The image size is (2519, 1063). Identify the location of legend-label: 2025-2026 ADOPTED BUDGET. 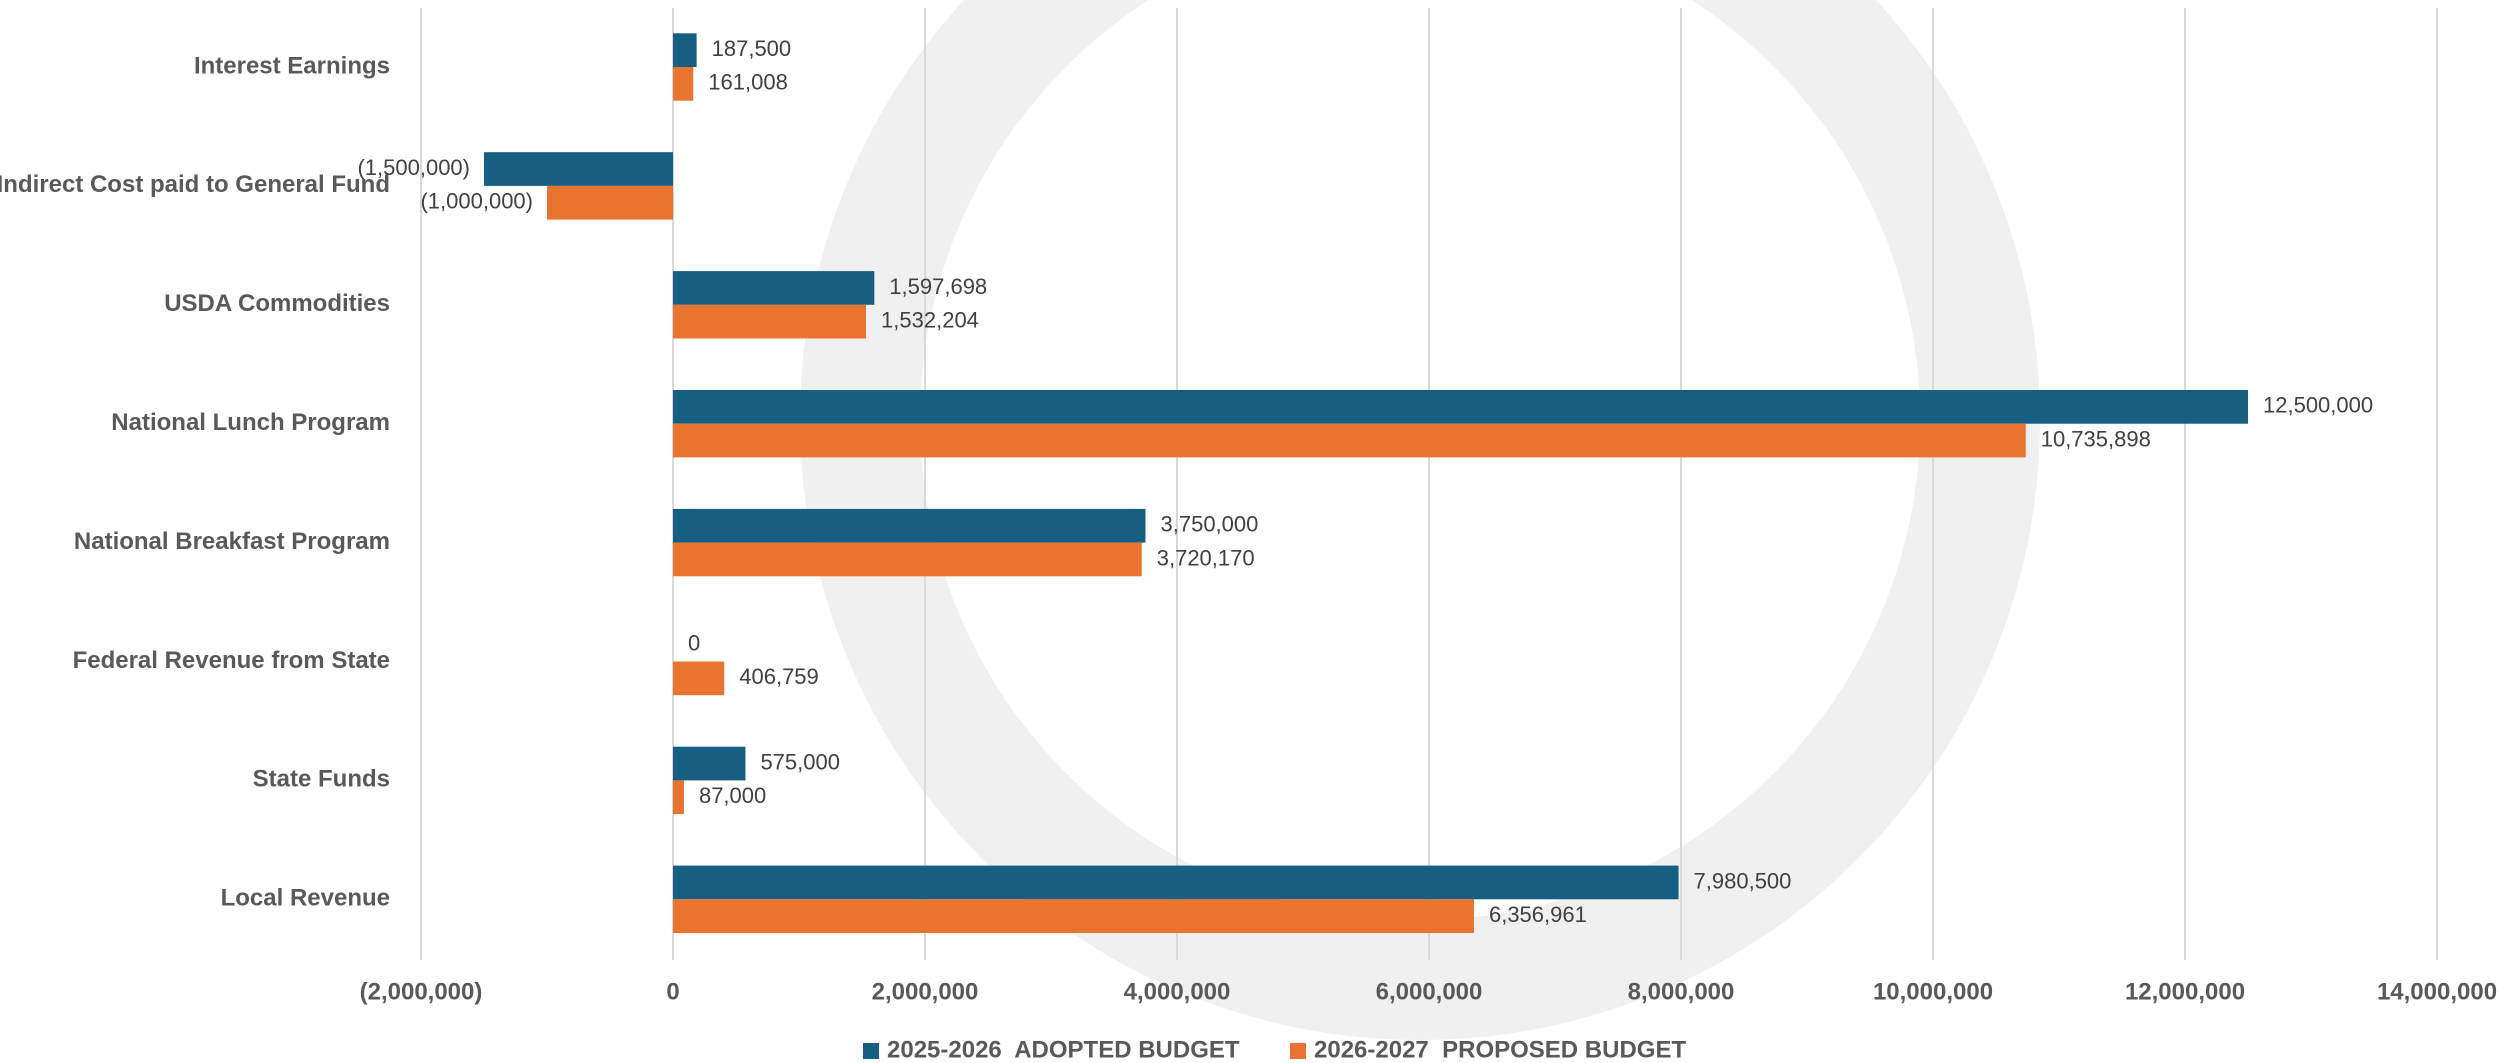
(1063, 1049).